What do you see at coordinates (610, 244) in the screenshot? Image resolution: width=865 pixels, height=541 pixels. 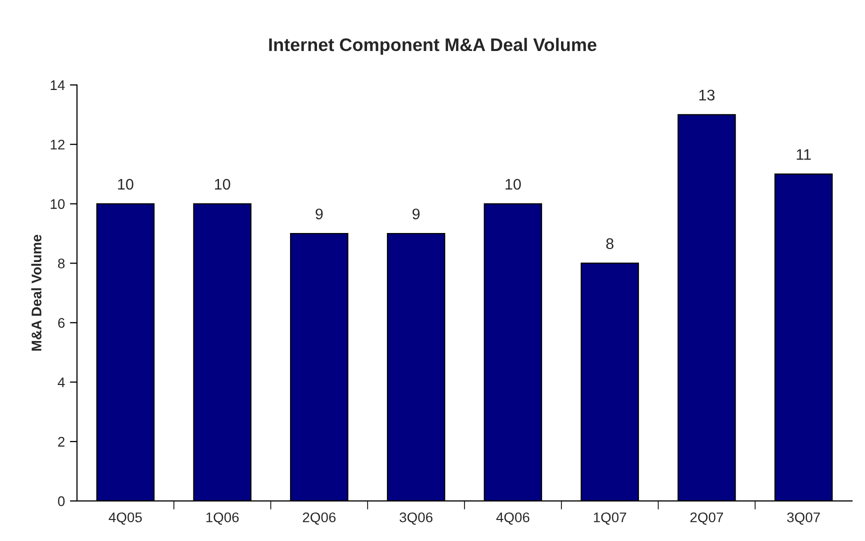 I see `data-label: 8` at bounding box center [610, 244].